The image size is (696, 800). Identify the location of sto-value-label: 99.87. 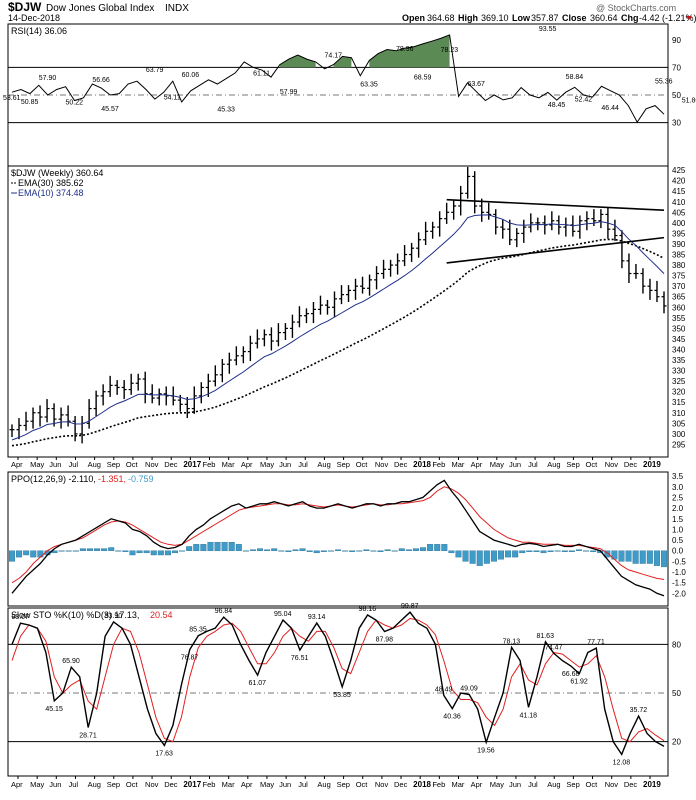
(410, 606).